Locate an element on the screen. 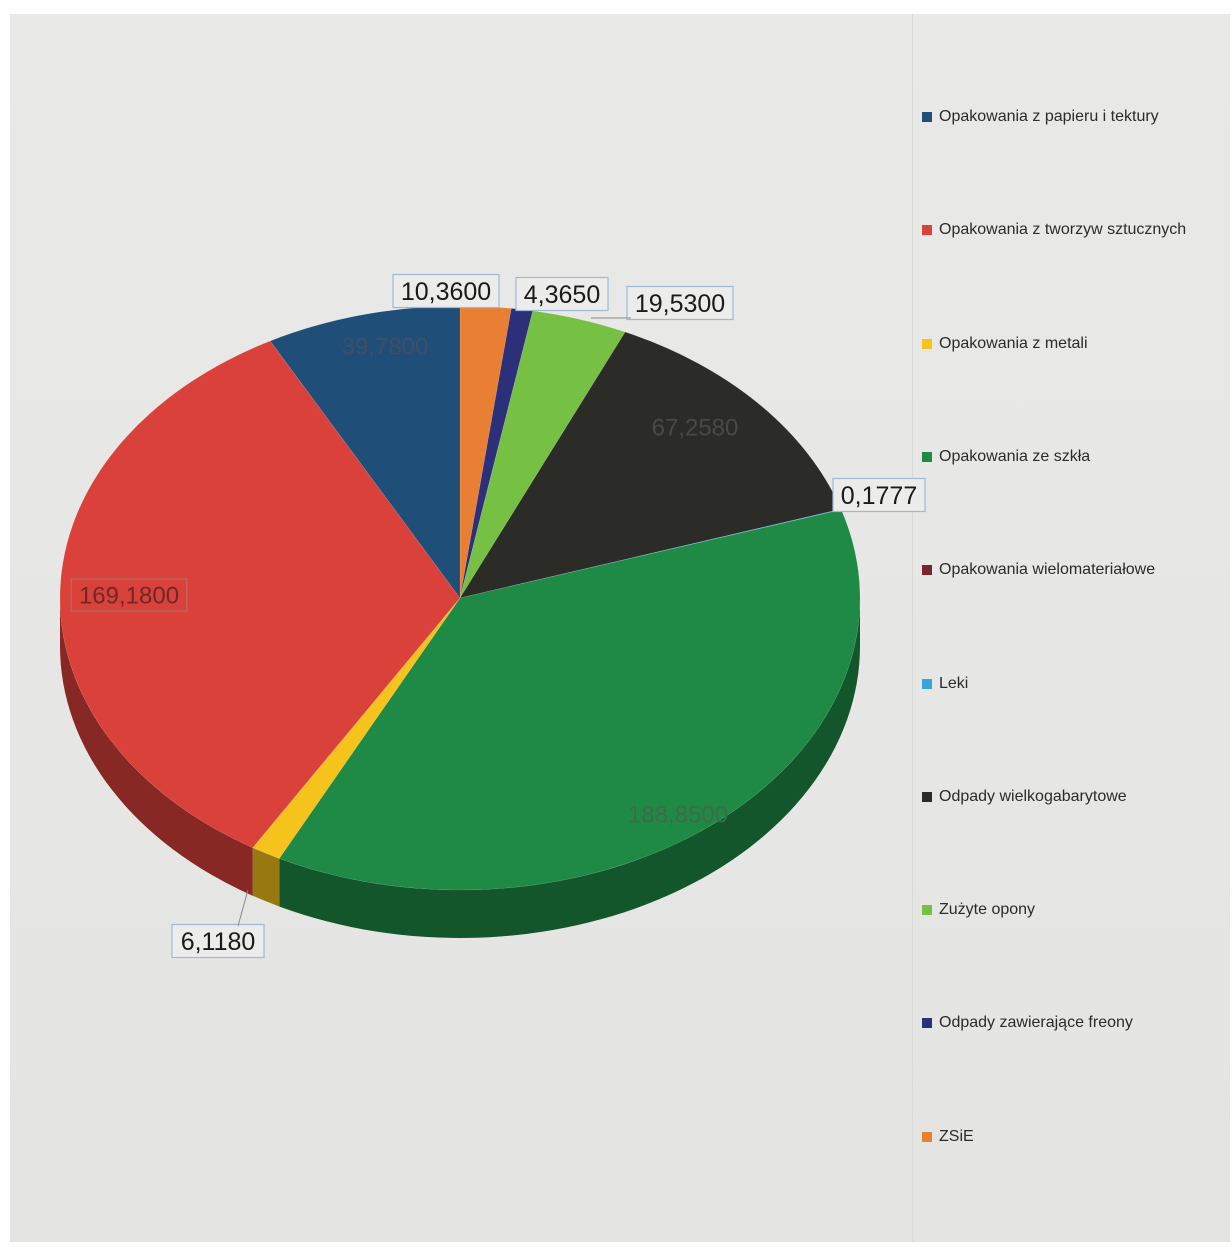 This screenshot has width=1232, height=1247. pie-side-opakowania-z-tworzyw-sztucznych is located at coordinates (156, 747).